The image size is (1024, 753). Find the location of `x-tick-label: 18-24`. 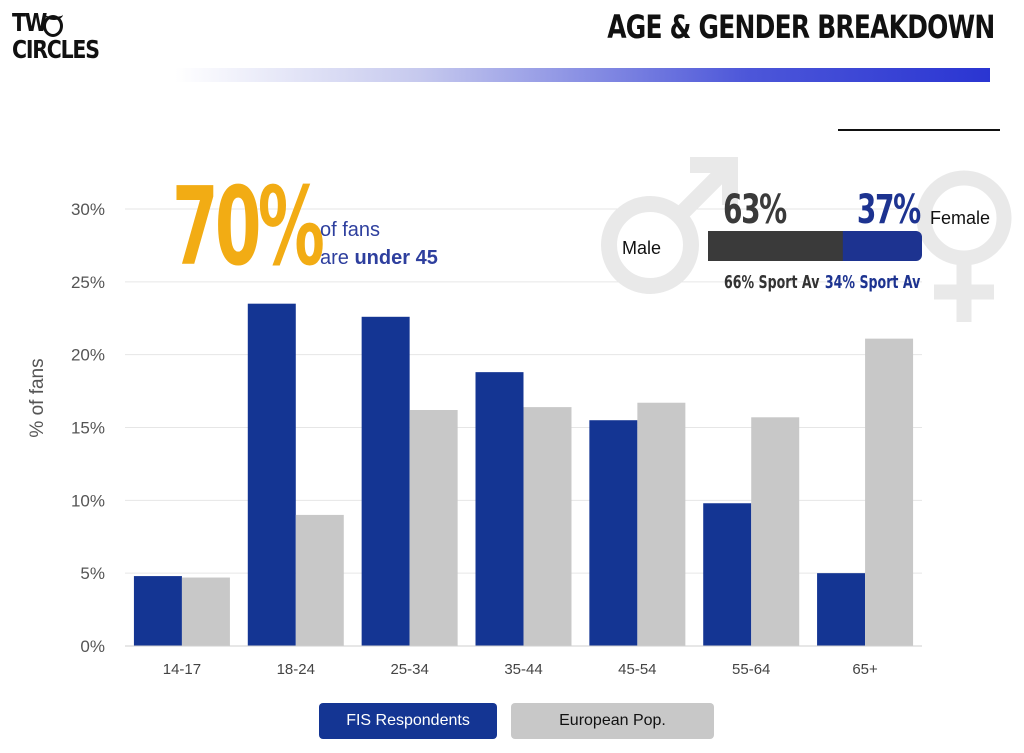

x-tick-label: 18-24 is located at coordinates (296, 669).